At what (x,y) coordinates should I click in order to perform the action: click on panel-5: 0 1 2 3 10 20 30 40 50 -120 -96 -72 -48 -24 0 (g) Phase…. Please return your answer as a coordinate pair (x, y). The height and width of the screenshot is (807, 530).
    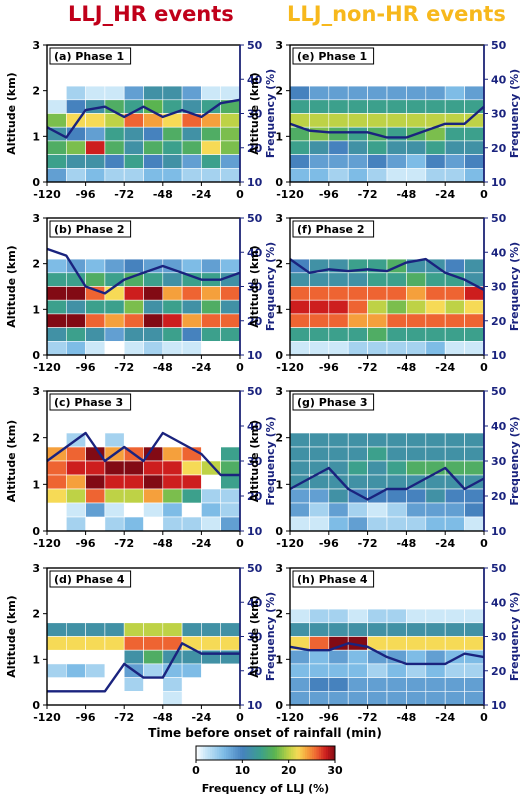
    Looking at the image, I should click on (384, 467).